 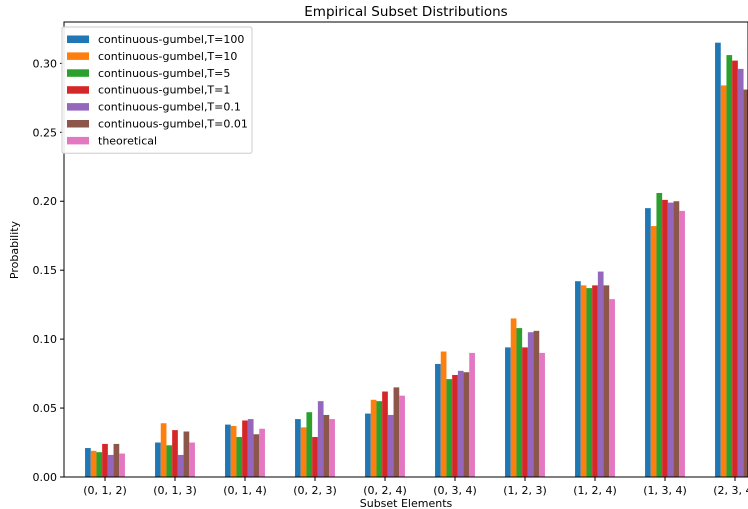 I want to click on legend-label-0: continuous-gumbel,T=100, so click(x=171, y=39).